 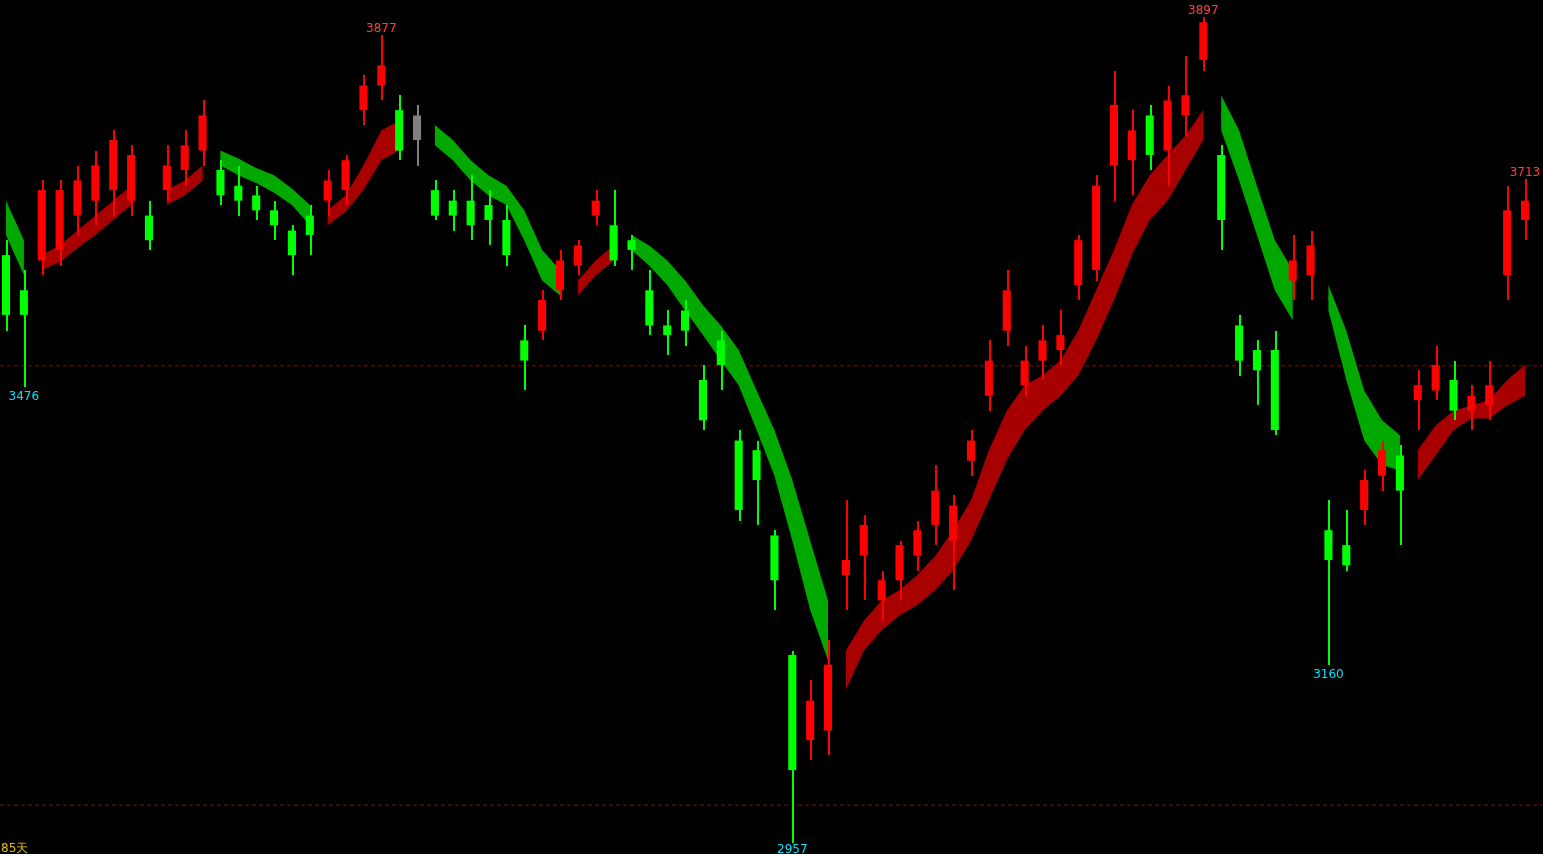 What do you see at coordinates (24, 395) in the screenshot?
I see `annotation: 3476` at bounding box center [24, 395].